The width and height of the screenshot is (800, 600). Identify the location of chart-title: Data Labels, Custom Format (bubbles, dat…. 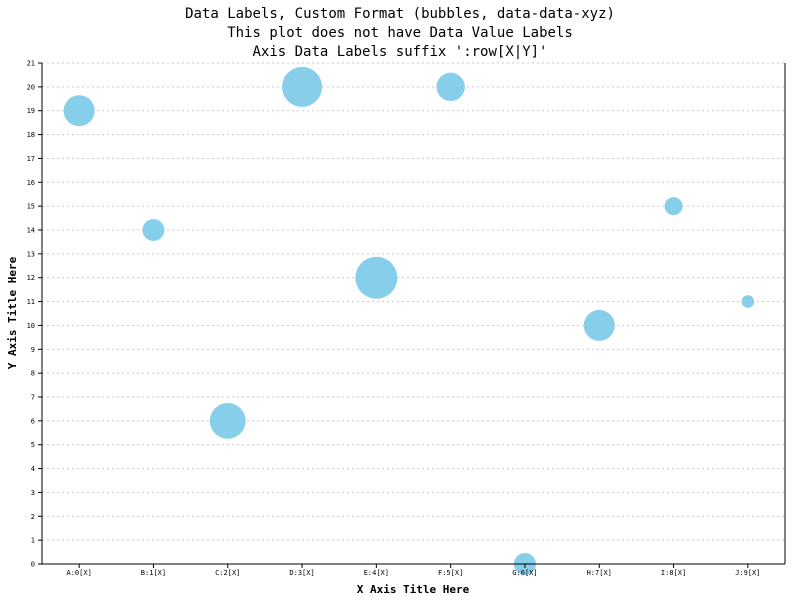
(400, 33).